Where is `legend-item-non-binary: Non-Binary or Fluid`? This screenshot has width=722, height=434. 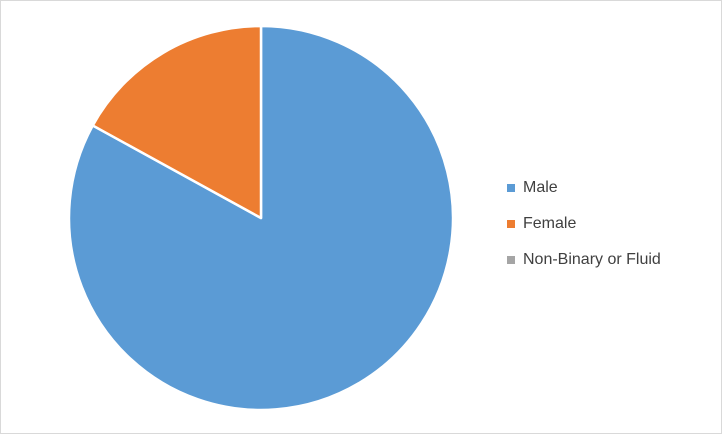 legend-item-non-binary: Non-Binary or Fluid is located at coordinates (584, 260).